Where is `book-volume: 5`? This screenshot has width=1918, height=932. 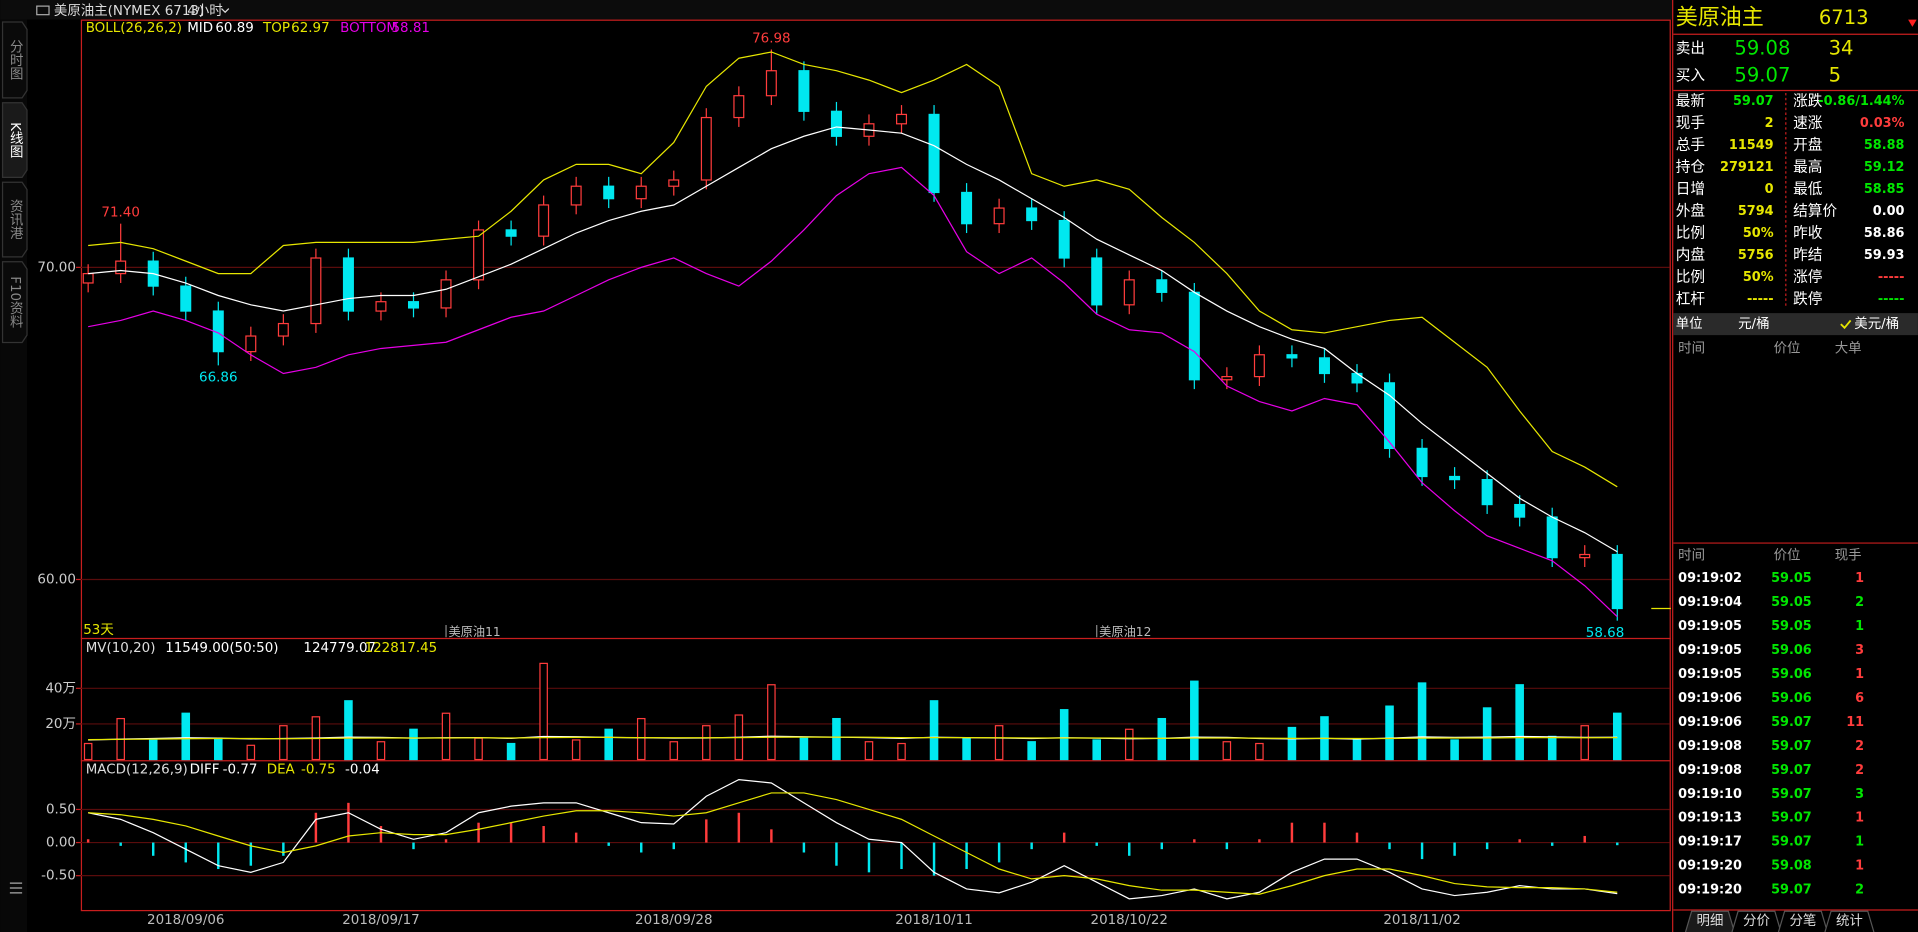 book-volume: 5 is located at coordinates (1835, 74).